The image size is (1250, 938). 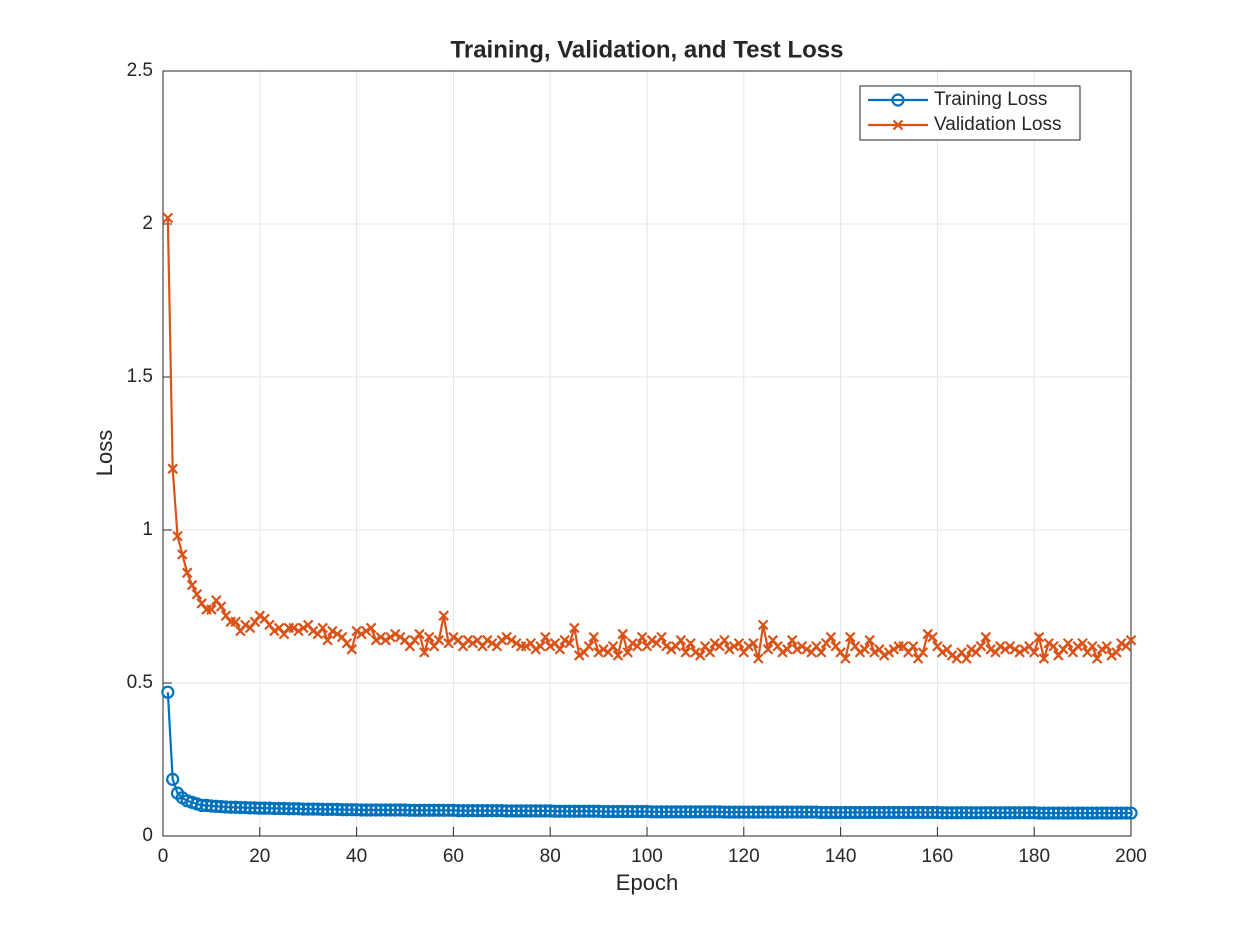 I want to click on x-tick-label: 160, so click(x=938, y=856).